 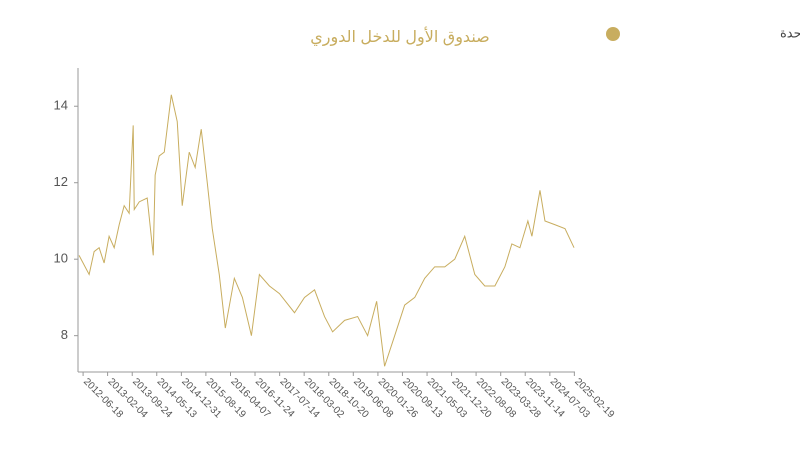 I want to click on legend-label: صافي قيمة الأصول للوحدة, so click(x=790, y=32).